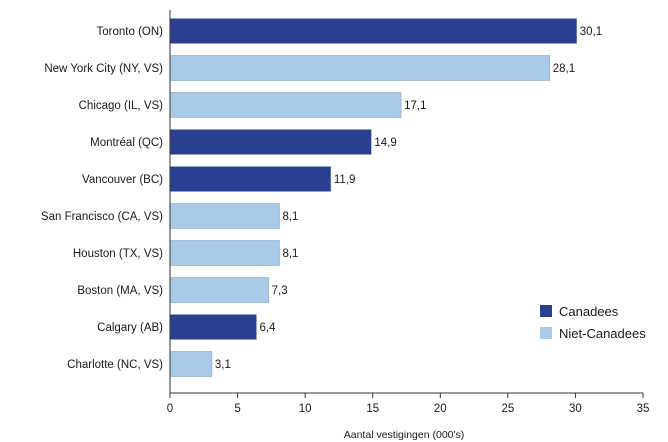 This screenshot has height=442, width=668. I want to click on data-label: 17,1, so click(415, 106).